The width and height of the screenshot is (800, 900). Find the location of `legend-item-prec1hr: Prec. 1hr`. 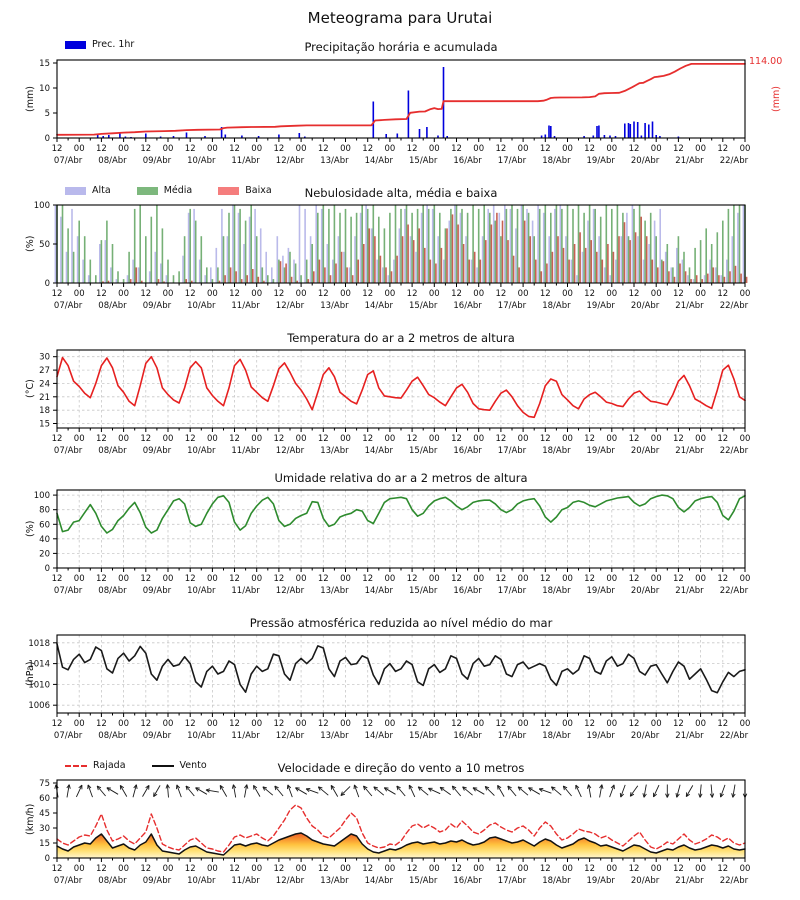

legend-item-prec1hr: Prec. 1hr is located at coordinates (99, 44).